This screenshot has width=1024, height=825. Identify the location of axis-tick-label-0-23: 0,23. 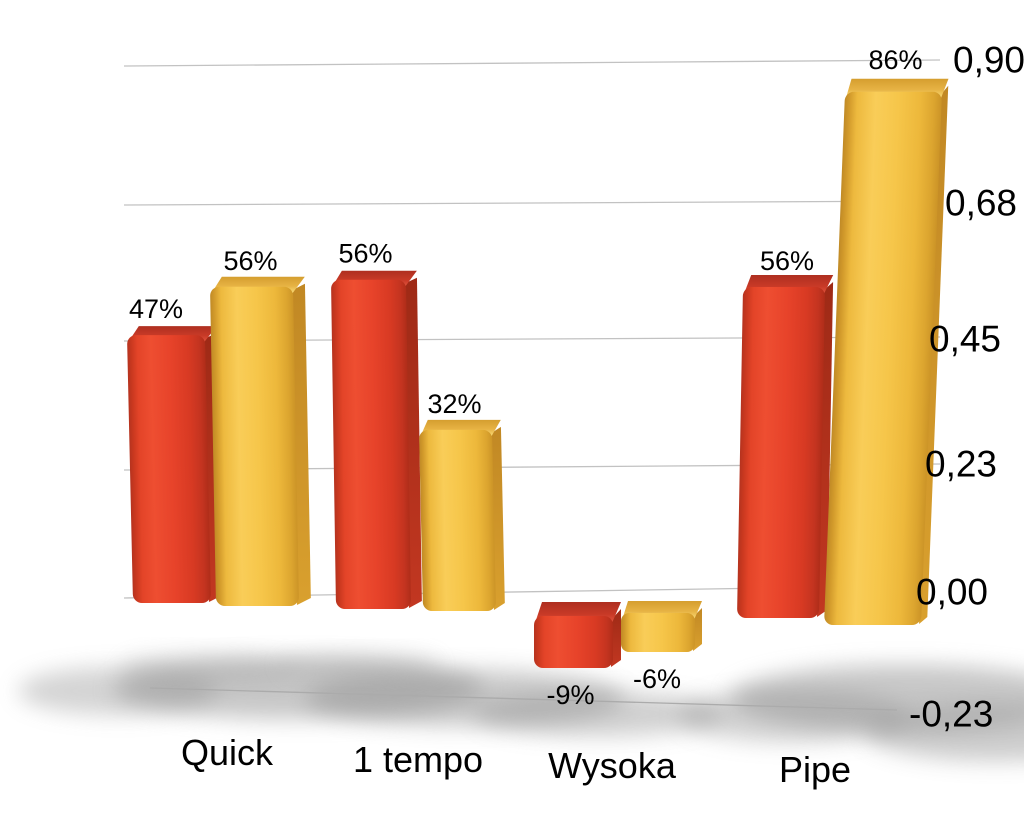
(961, 464).